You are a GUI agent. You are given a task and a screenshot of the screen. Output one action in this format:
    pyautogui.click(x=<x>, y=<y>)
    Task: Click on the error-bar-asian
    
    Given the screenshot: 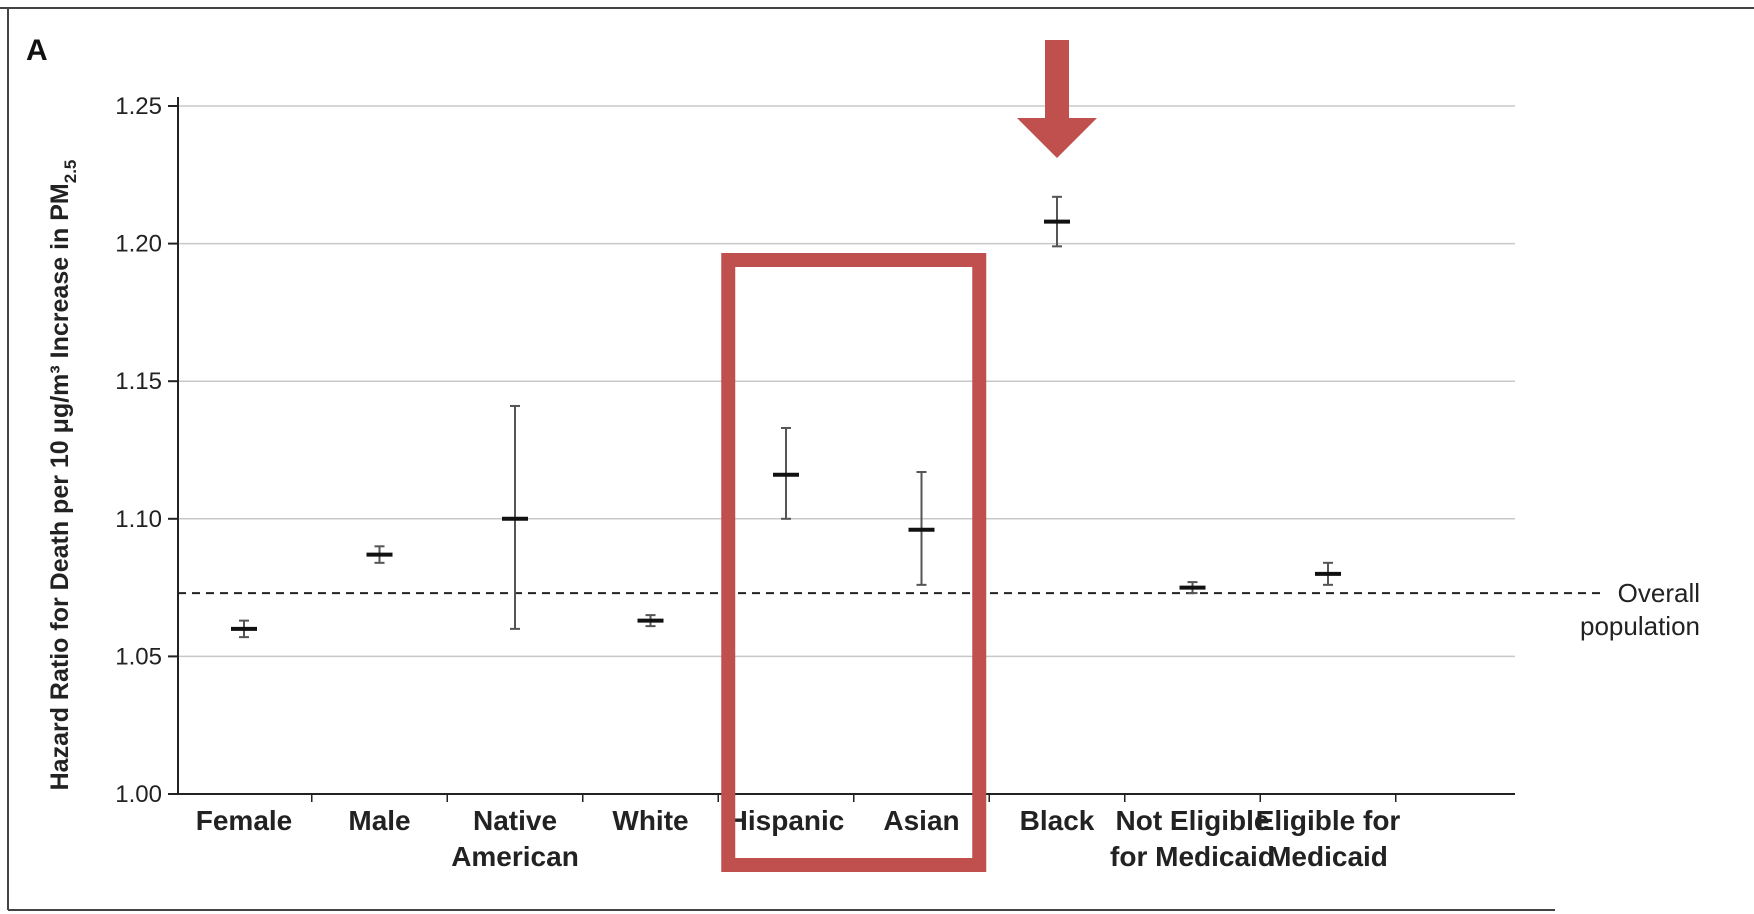 What is the action you would take?
    pyautogui.click(x=921, y=528)
    